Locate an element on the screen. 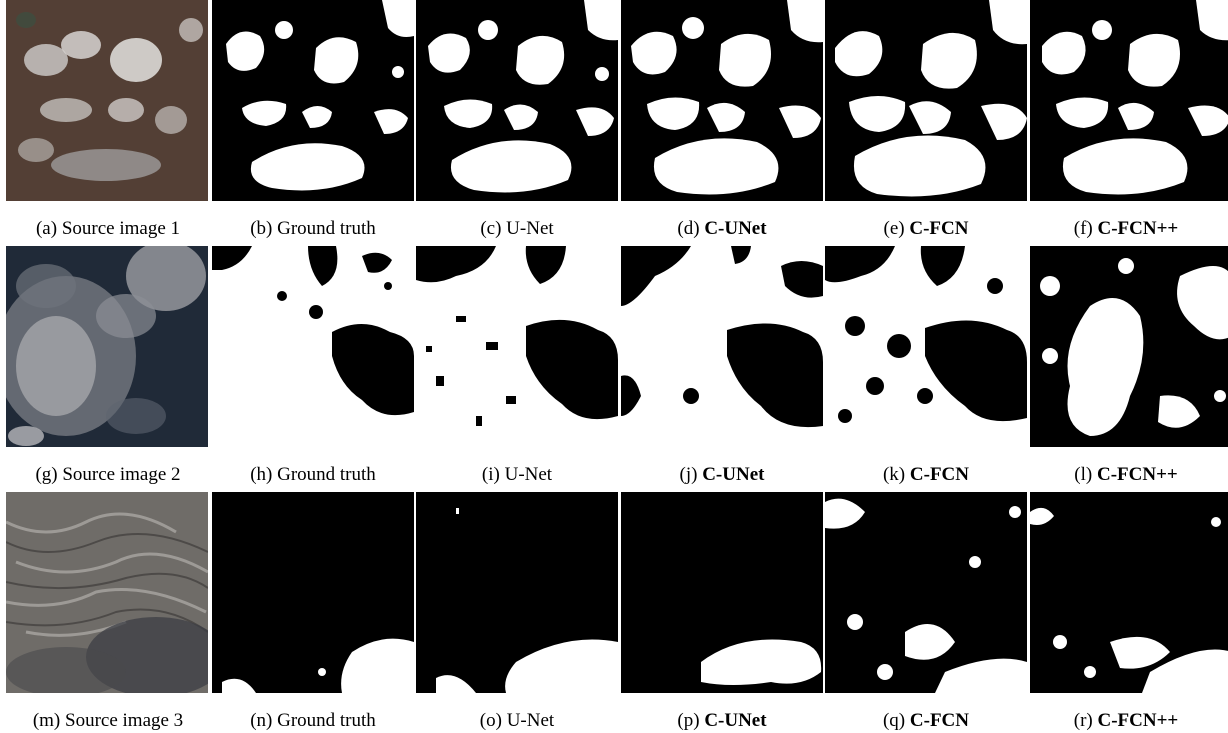 Image resolution: width=1228 pixels, height=733 pixels. panel-caption: (k) C-FCN is located at coordinates (925, 474).